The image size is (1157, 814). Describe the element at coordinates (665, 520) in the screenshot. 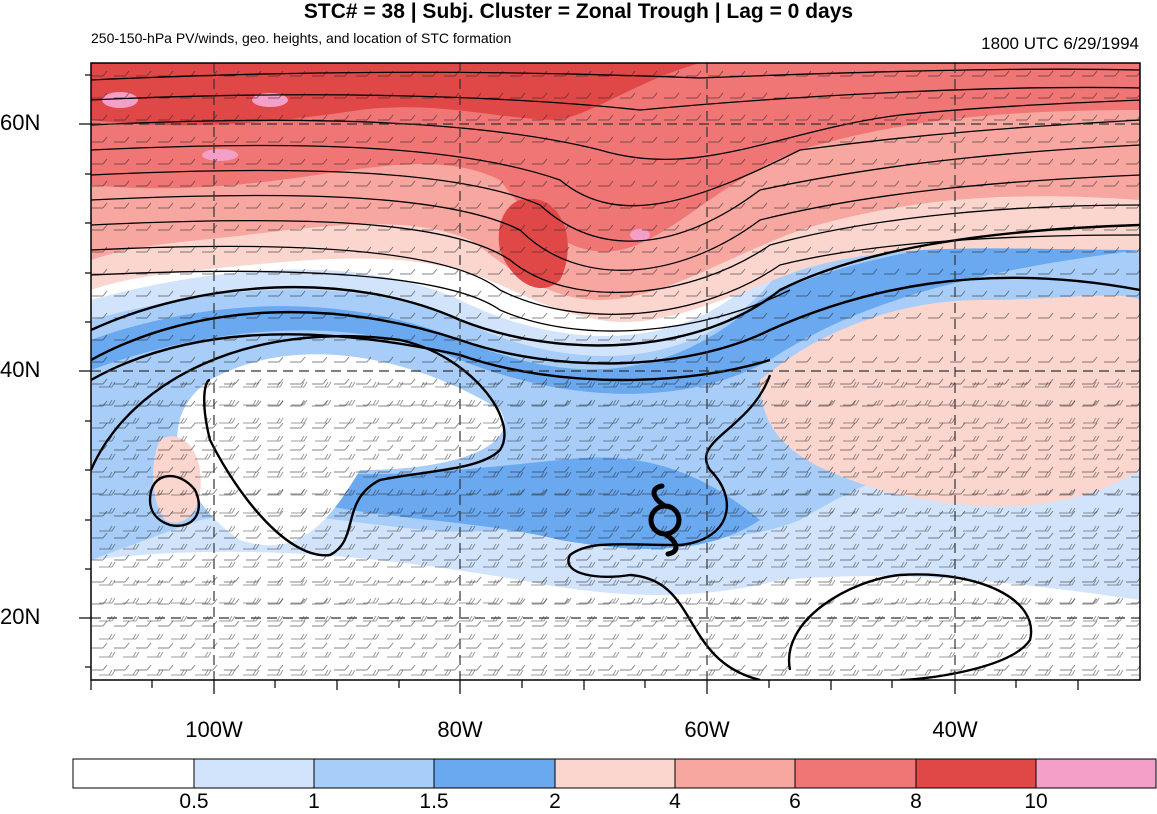

I see `hurricane-symbol-icon` at that location.